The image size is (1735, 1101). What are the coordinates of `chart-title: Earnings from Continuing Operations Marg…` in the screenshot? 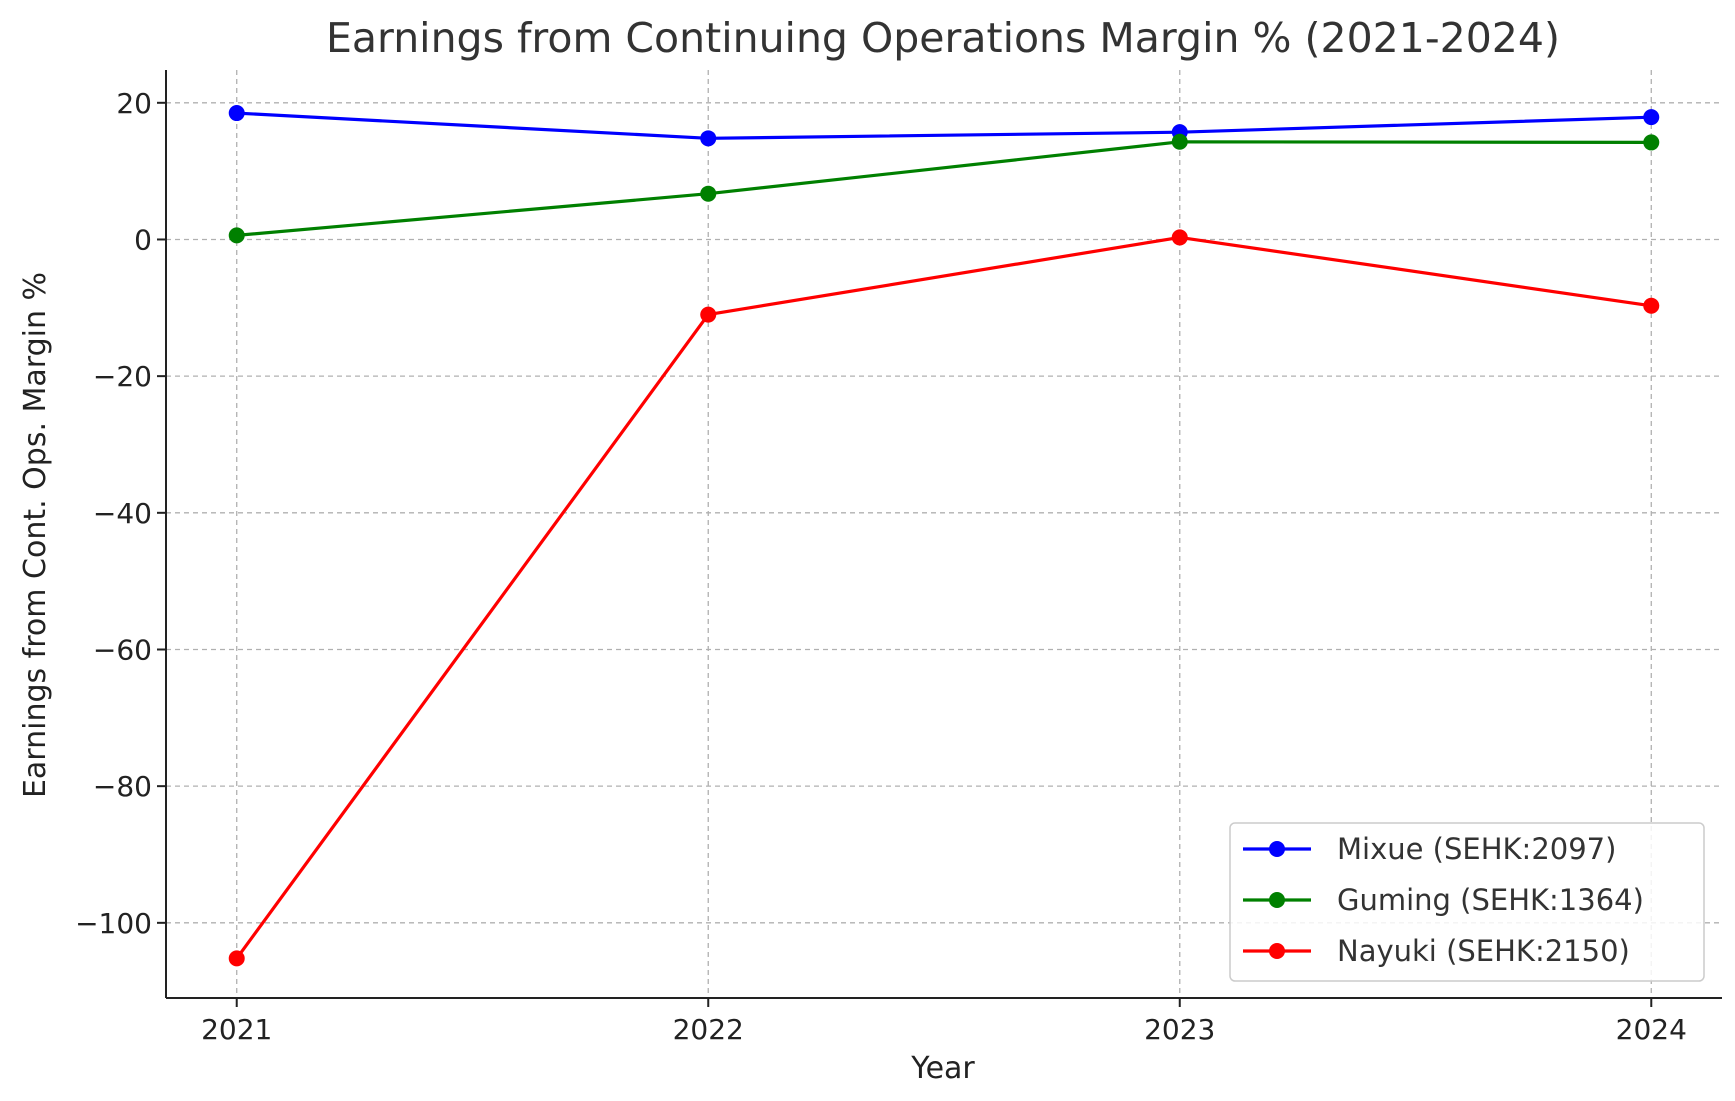 It's located at (943, 38).